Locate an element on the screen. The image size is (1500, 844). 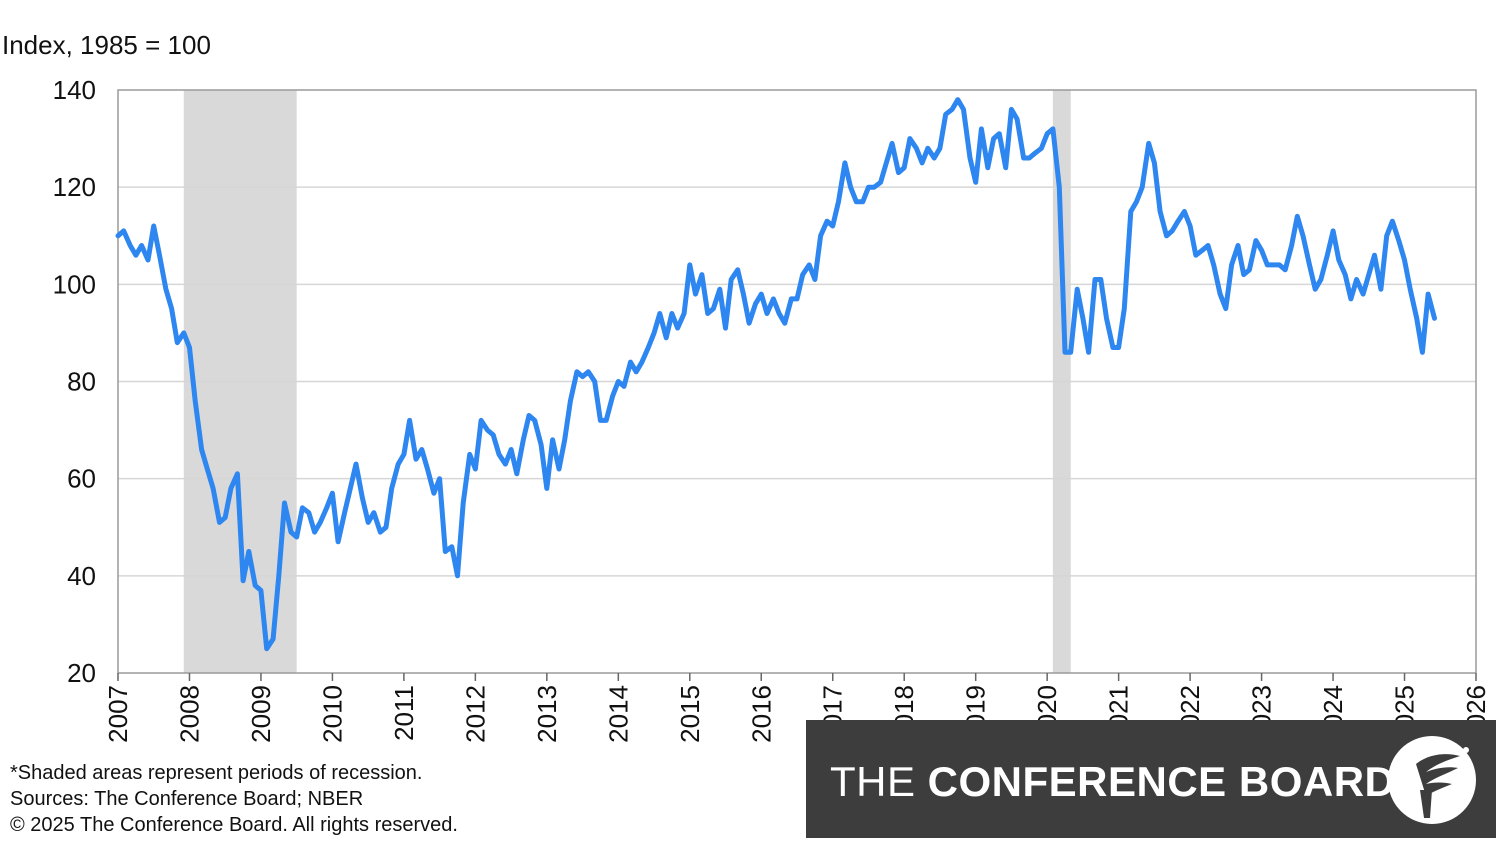
y-tick-label-60: 60 is located at coordinates (81, 479).